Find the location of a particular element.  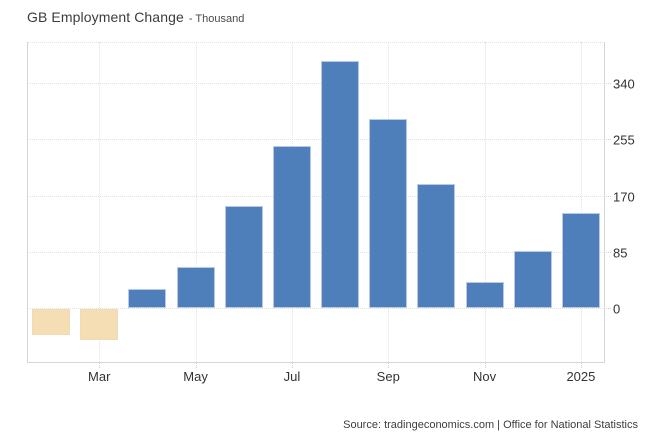

bar-mar-2024 is located at coordinates (99, 324).